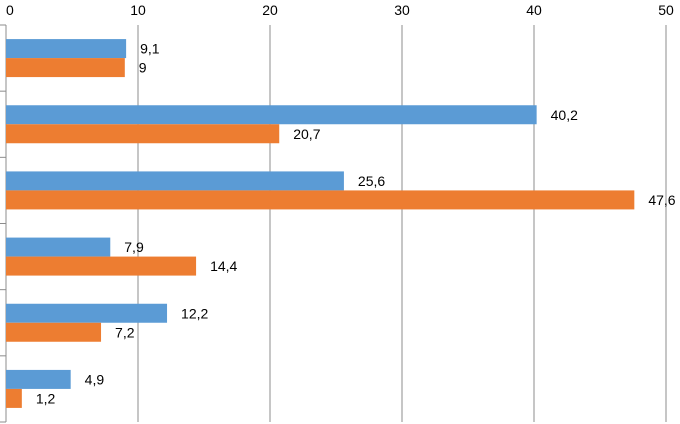  Describe the element at coordinates (194, 313) in the screenshot. I see `data-label: 12,2` at that location.